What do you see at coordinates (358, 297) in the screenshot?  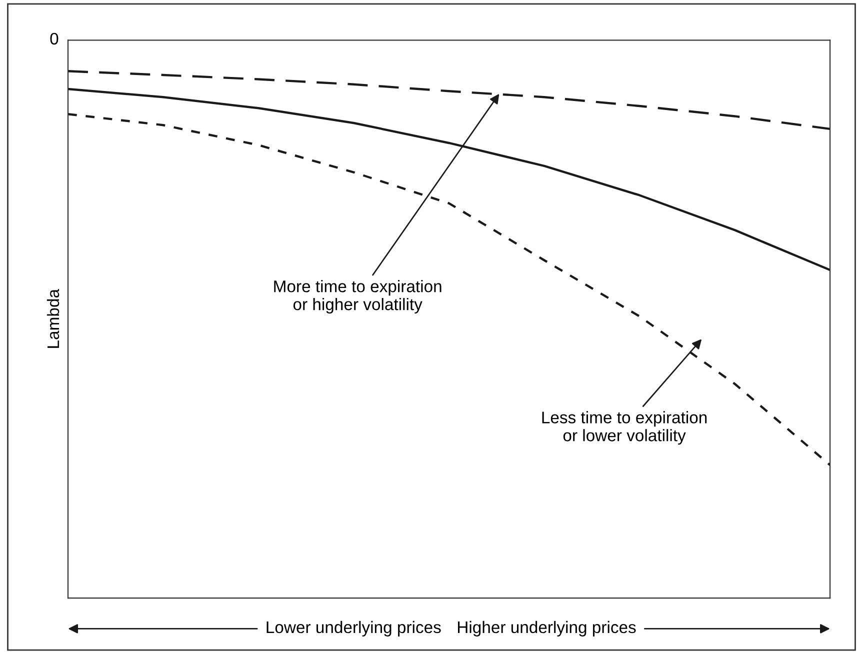 I see `annotation: More time to expiration or higher volatility` at bounding box center [358, 297].